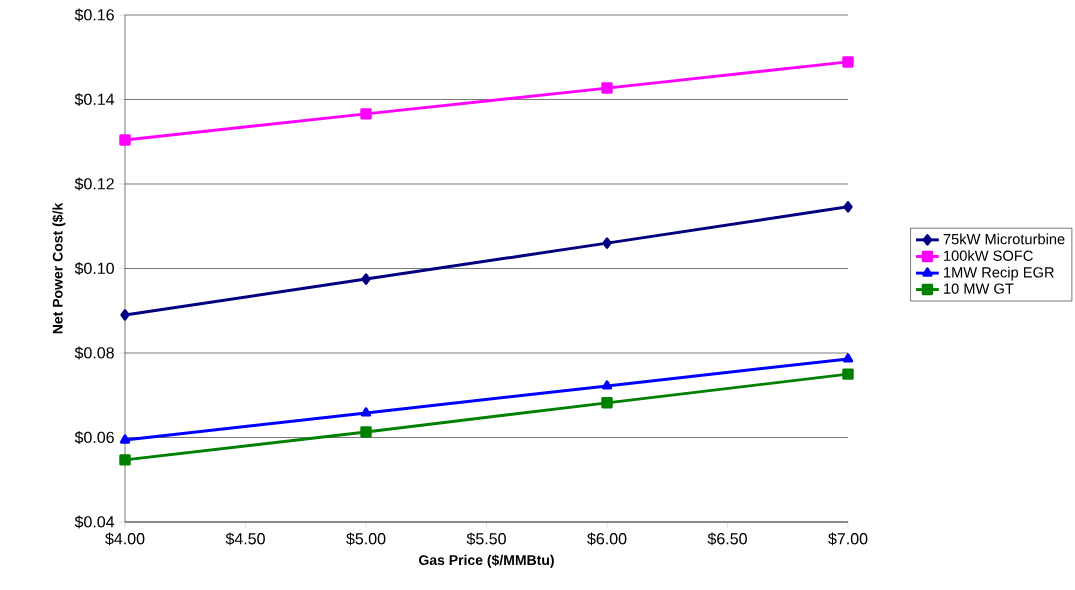 Image resolution: width=1075 pixels, height=590 pixels. I want to click on legend-label: 75kW Microturbine, so click(1004, 239).